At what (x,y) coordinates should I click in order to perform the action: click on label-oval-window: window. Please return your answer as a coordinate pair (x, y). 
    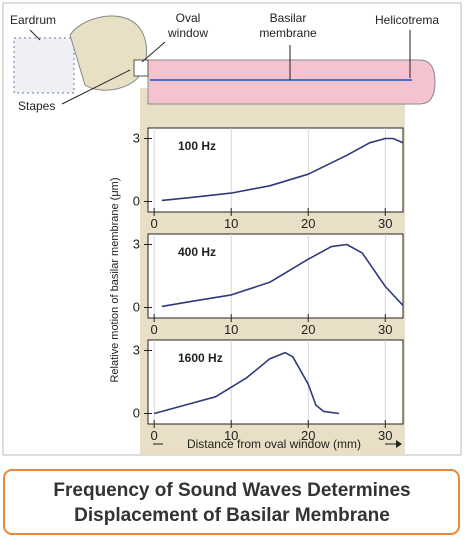
    Looking at the image, I should click on (187, 33).